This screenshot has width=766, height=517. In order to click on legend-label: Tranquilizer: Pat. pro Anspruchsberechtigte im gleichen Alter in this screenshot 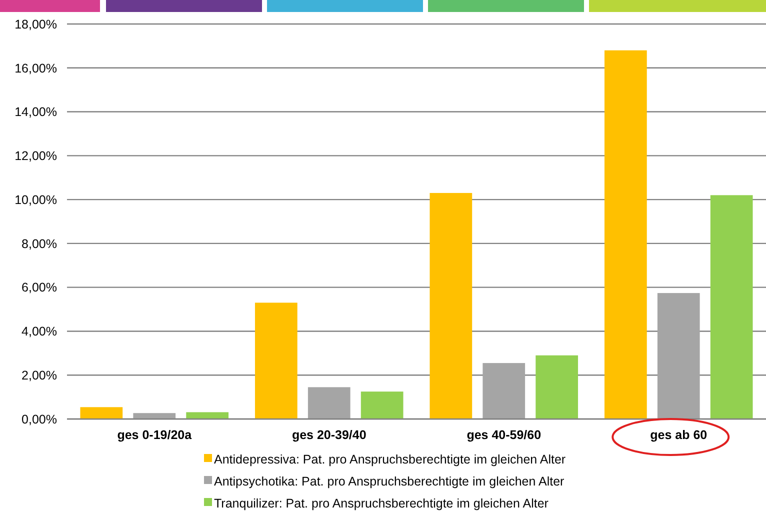, I will do `click(381, 503)`.